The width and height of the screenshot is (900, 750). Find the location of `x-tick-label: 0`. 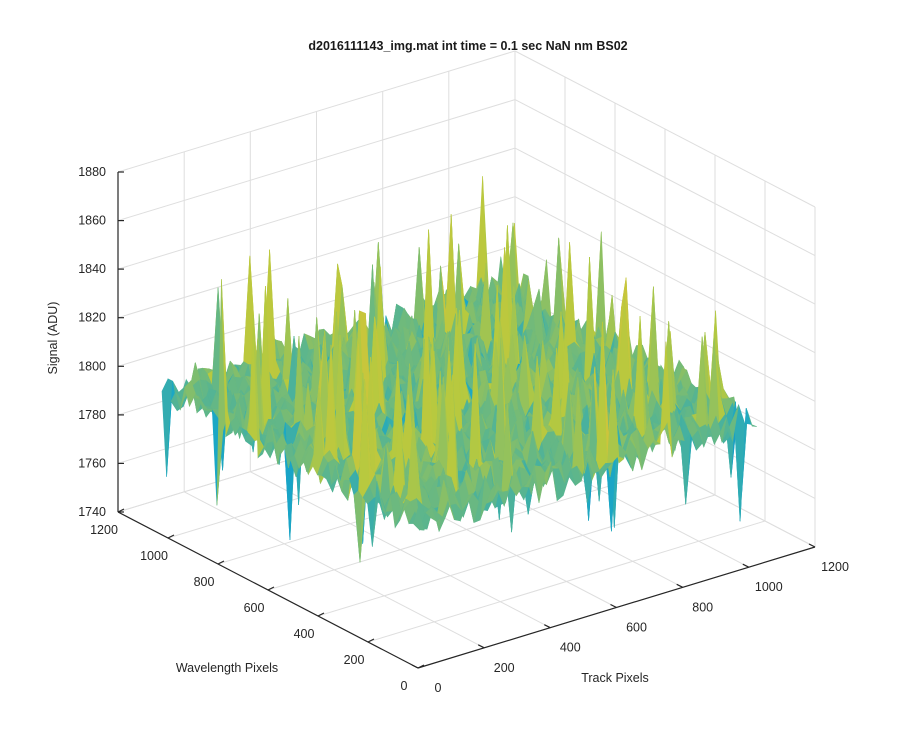

x-tick-label: 0 is located at coordinates (438, 688).